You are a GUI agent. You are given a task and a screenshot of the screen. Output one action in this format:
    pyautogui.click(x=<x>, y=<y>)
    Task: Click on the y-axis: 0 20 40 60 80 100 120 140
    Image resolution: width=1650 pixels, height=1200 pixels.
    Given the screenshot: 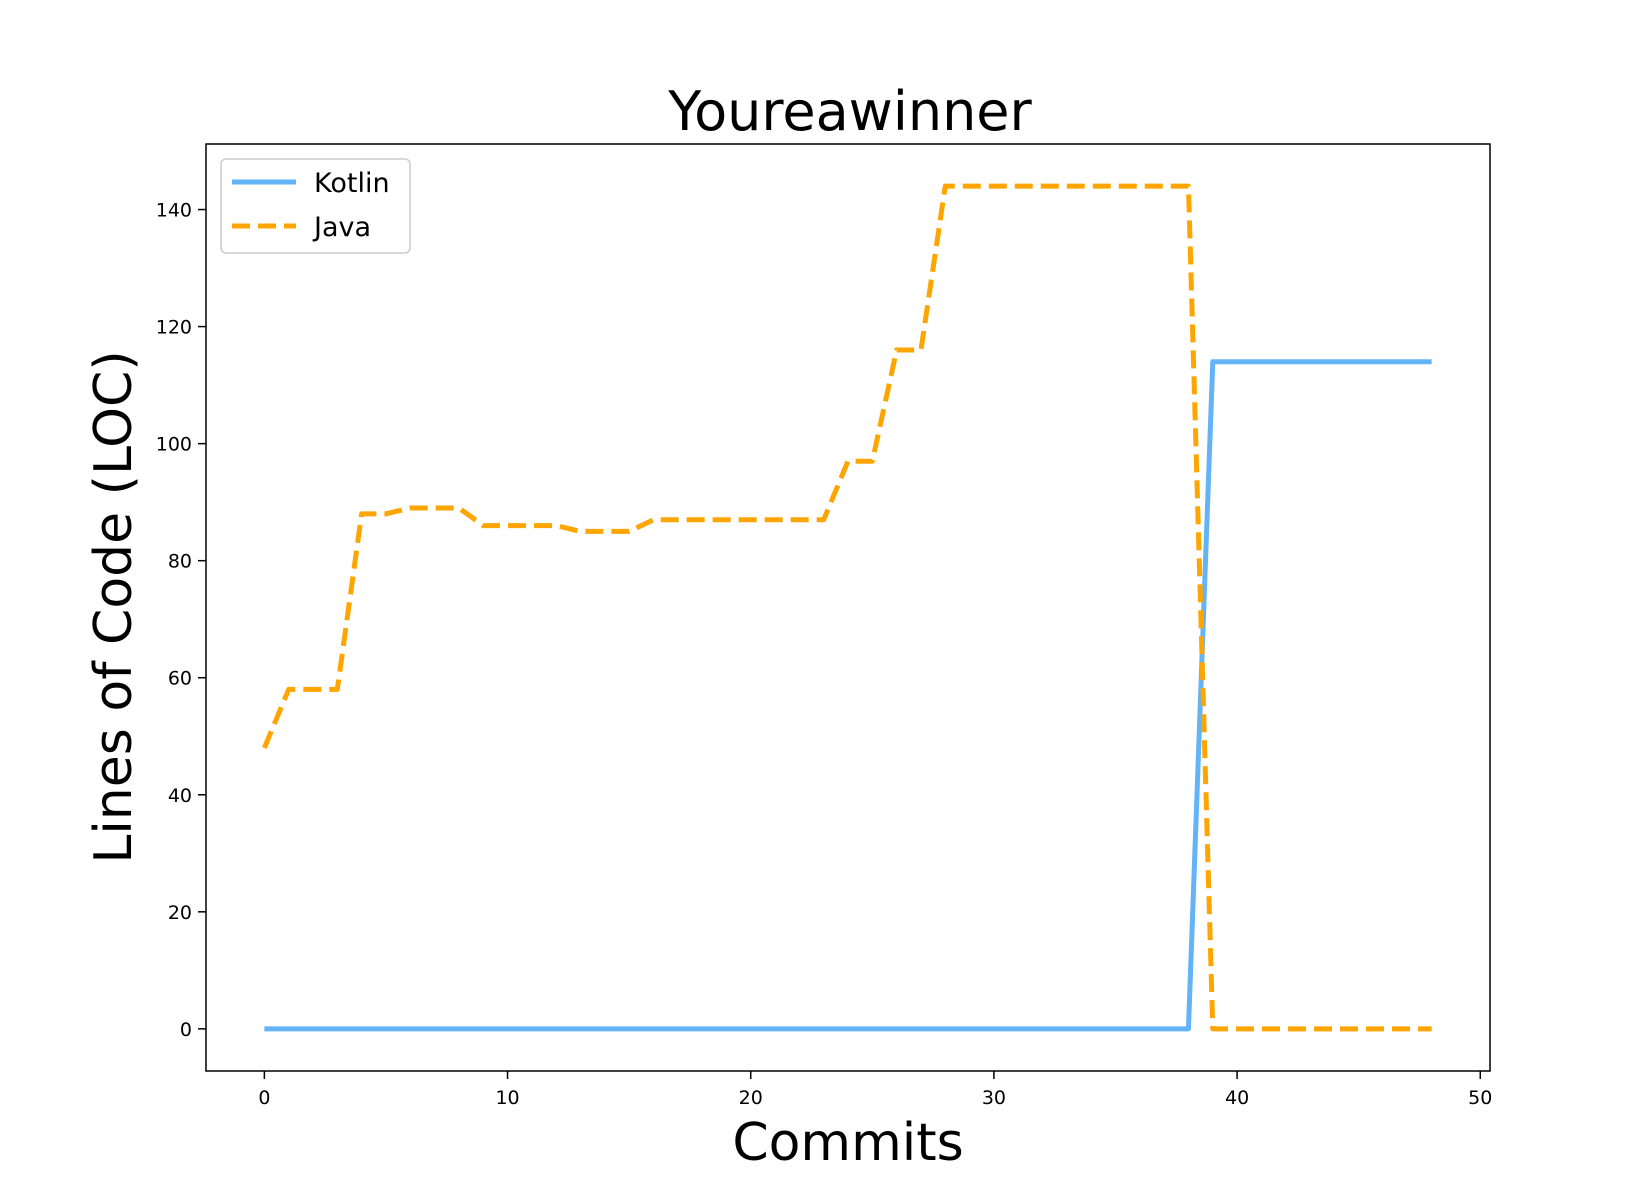 What is the action you would take?
    pyautogui.click(x=181, y=620)
    